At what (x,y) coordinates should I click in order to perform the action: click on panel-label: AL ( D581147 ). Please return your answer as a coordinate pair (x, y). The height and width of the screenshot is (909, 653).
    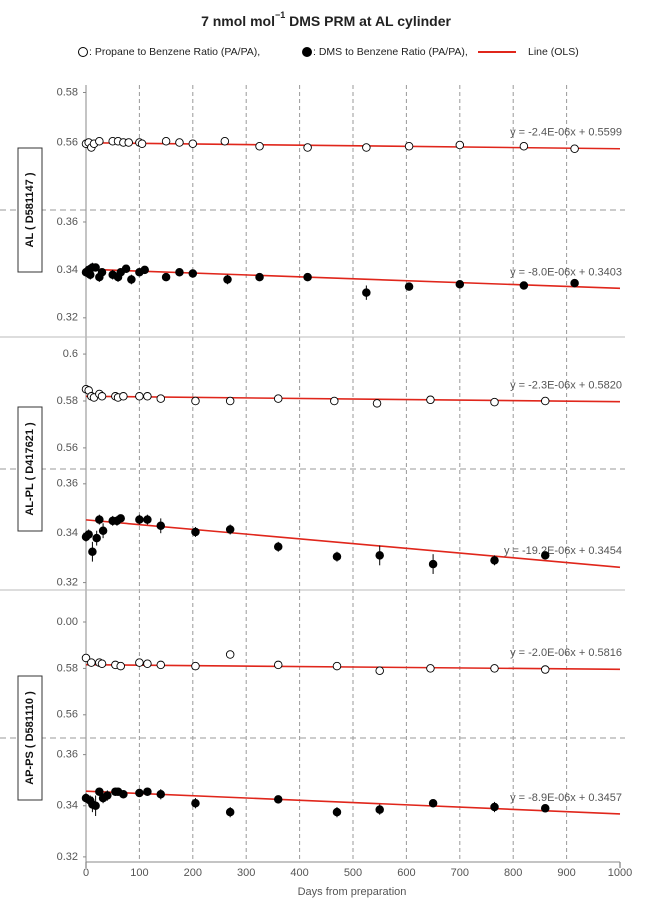
    Looking at the image, I should click on (30, 209).